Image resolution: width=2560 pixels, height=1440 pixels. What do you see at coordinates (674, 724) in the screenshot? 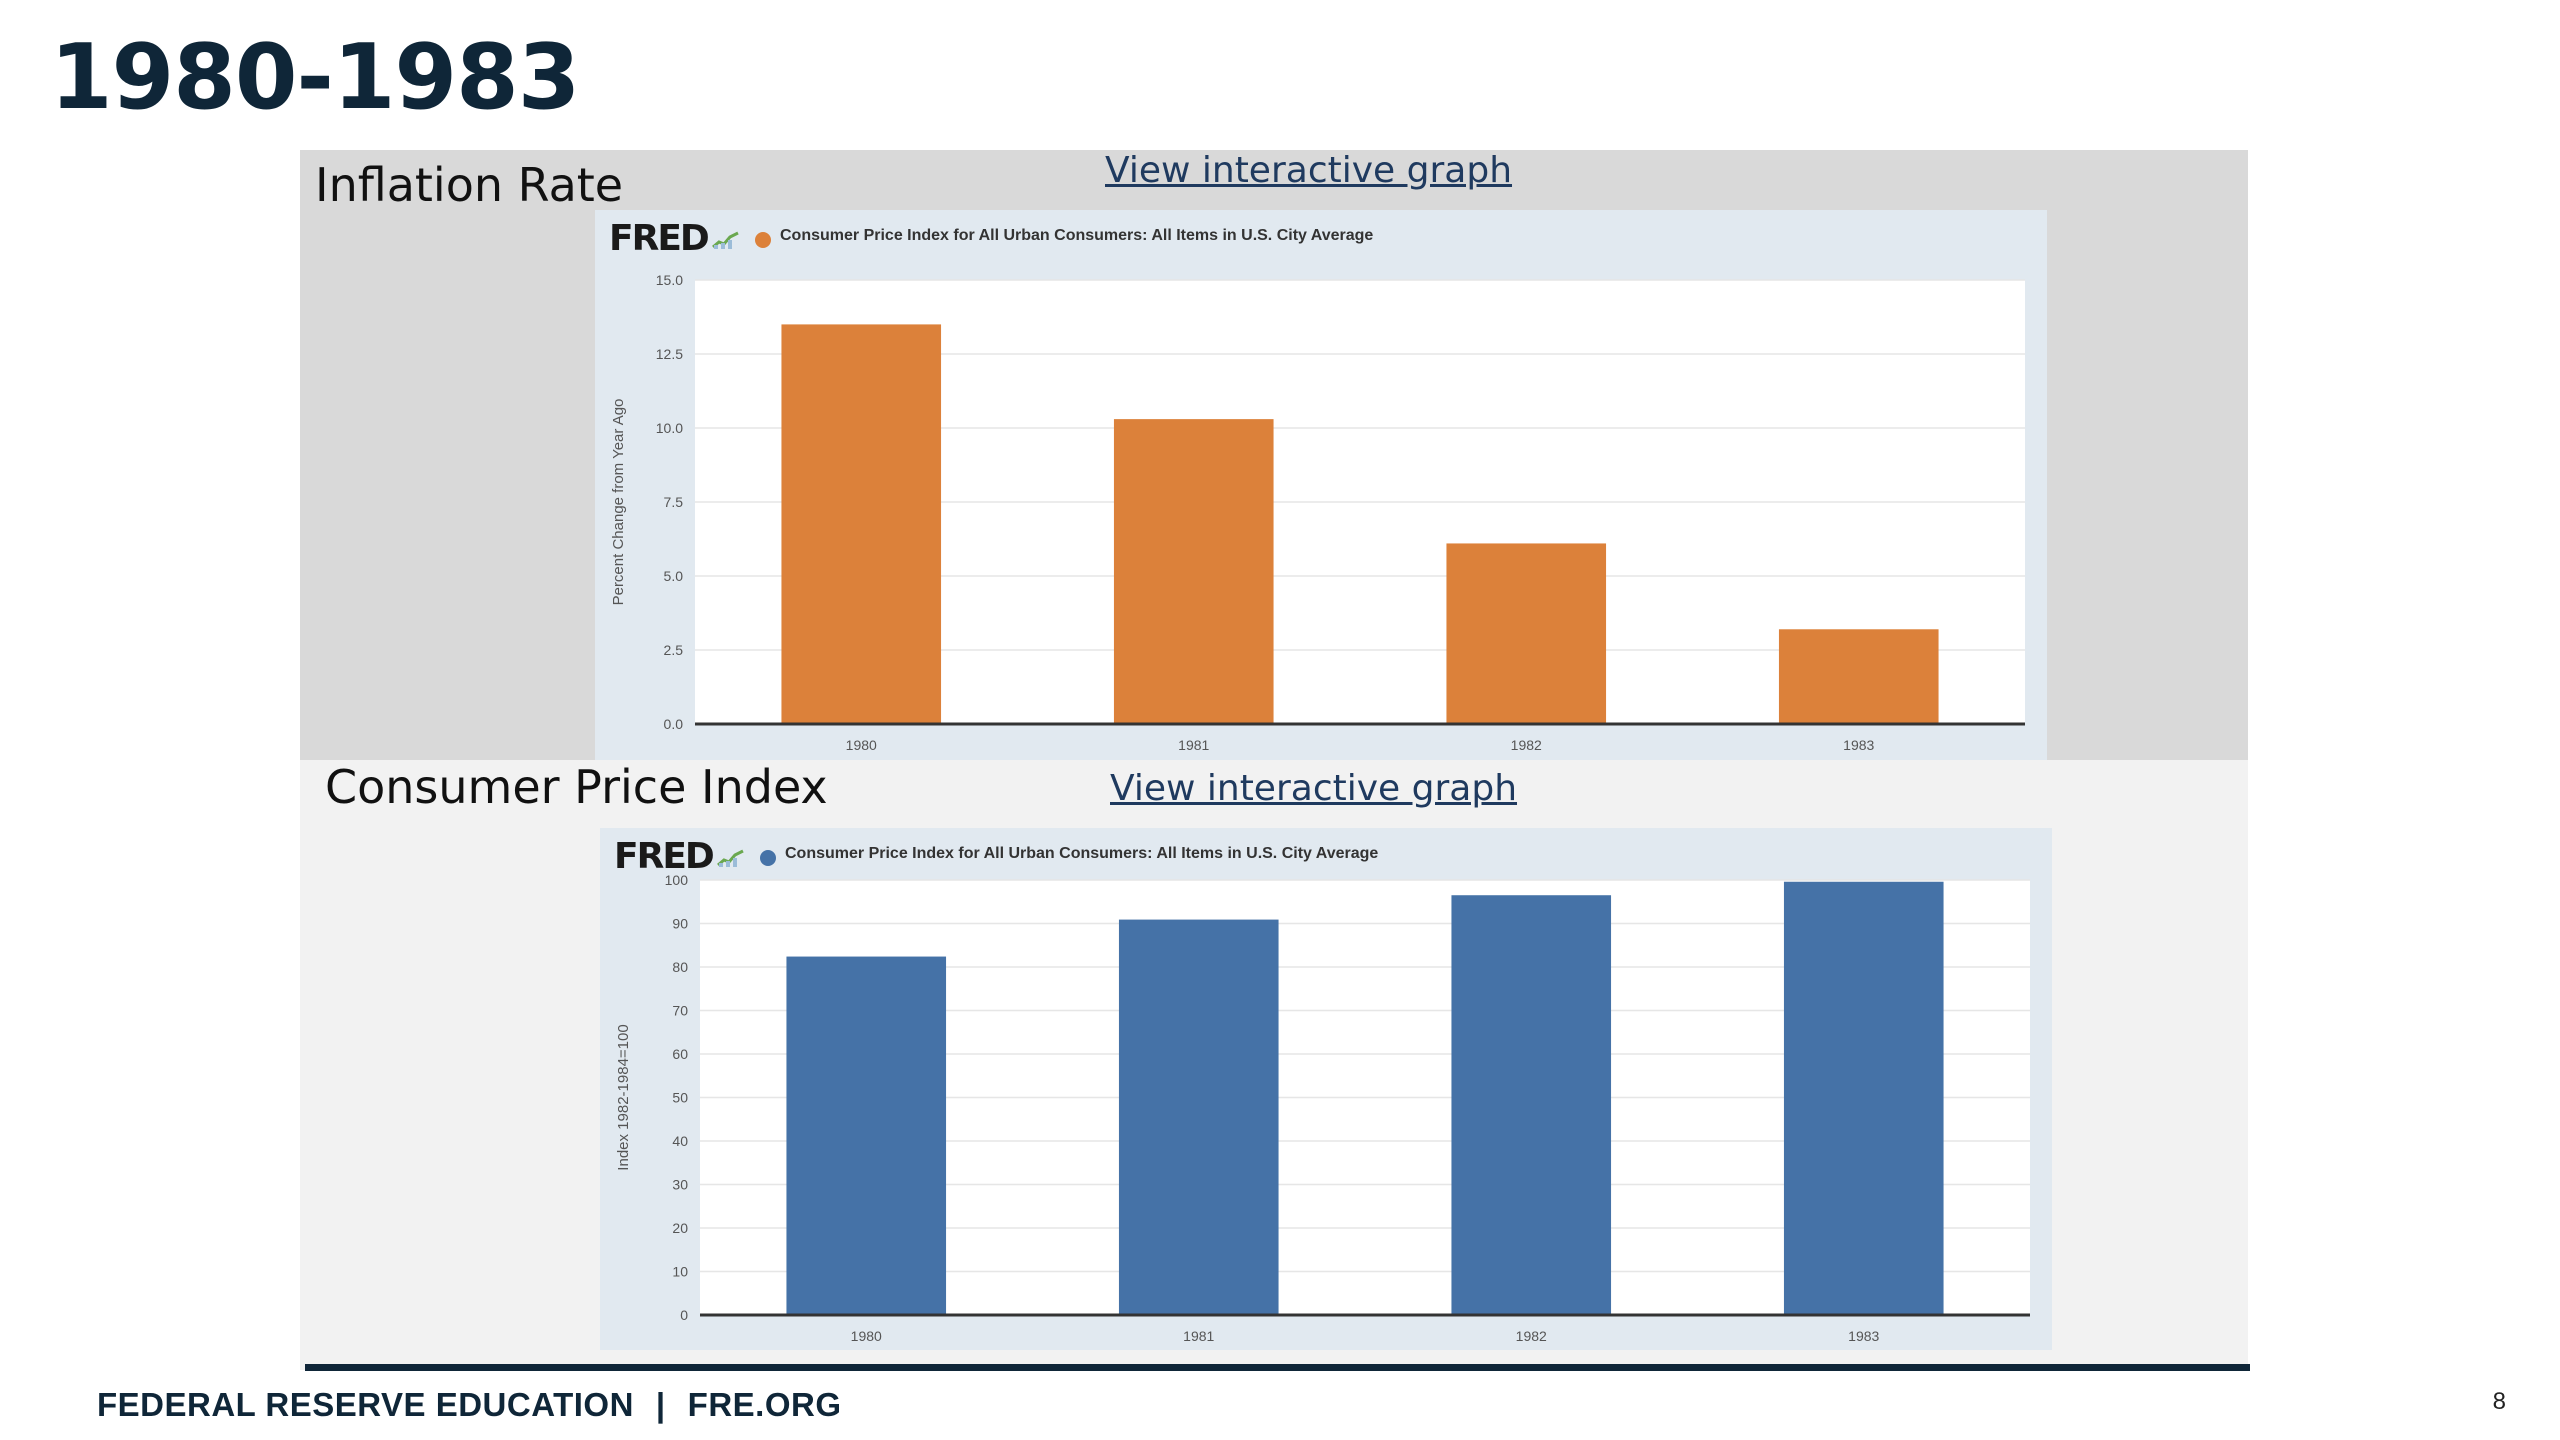
I see `inflation-ytick-label: 0.0` at bounding box center [674, 724].